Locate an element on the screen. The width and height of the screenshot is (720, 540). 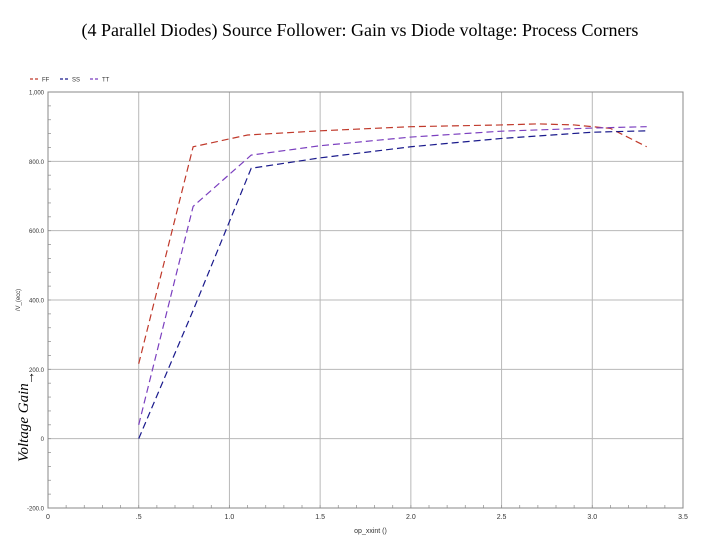
y-tick-label: -200.0 is located at coordinates (36, 510).